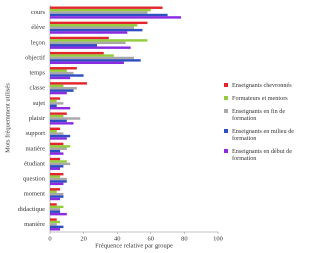 Image resolution: width=320 pixels, height=253 pixels. Describe the element at coordinates (35, 57) in the screenshot. I see `y-tick-label: objectif` at that location.